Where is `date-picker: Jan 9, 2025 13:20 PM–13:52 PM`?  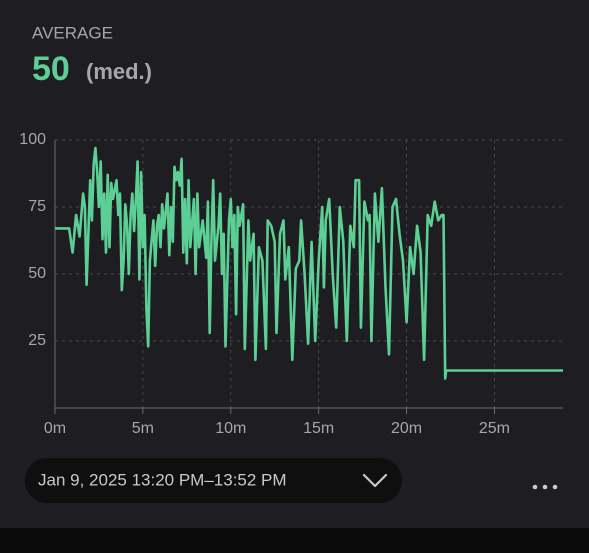
date-picker: Jan 9, 2025 13:20 PM–13:52 PM is located at coordinates (213, 480).